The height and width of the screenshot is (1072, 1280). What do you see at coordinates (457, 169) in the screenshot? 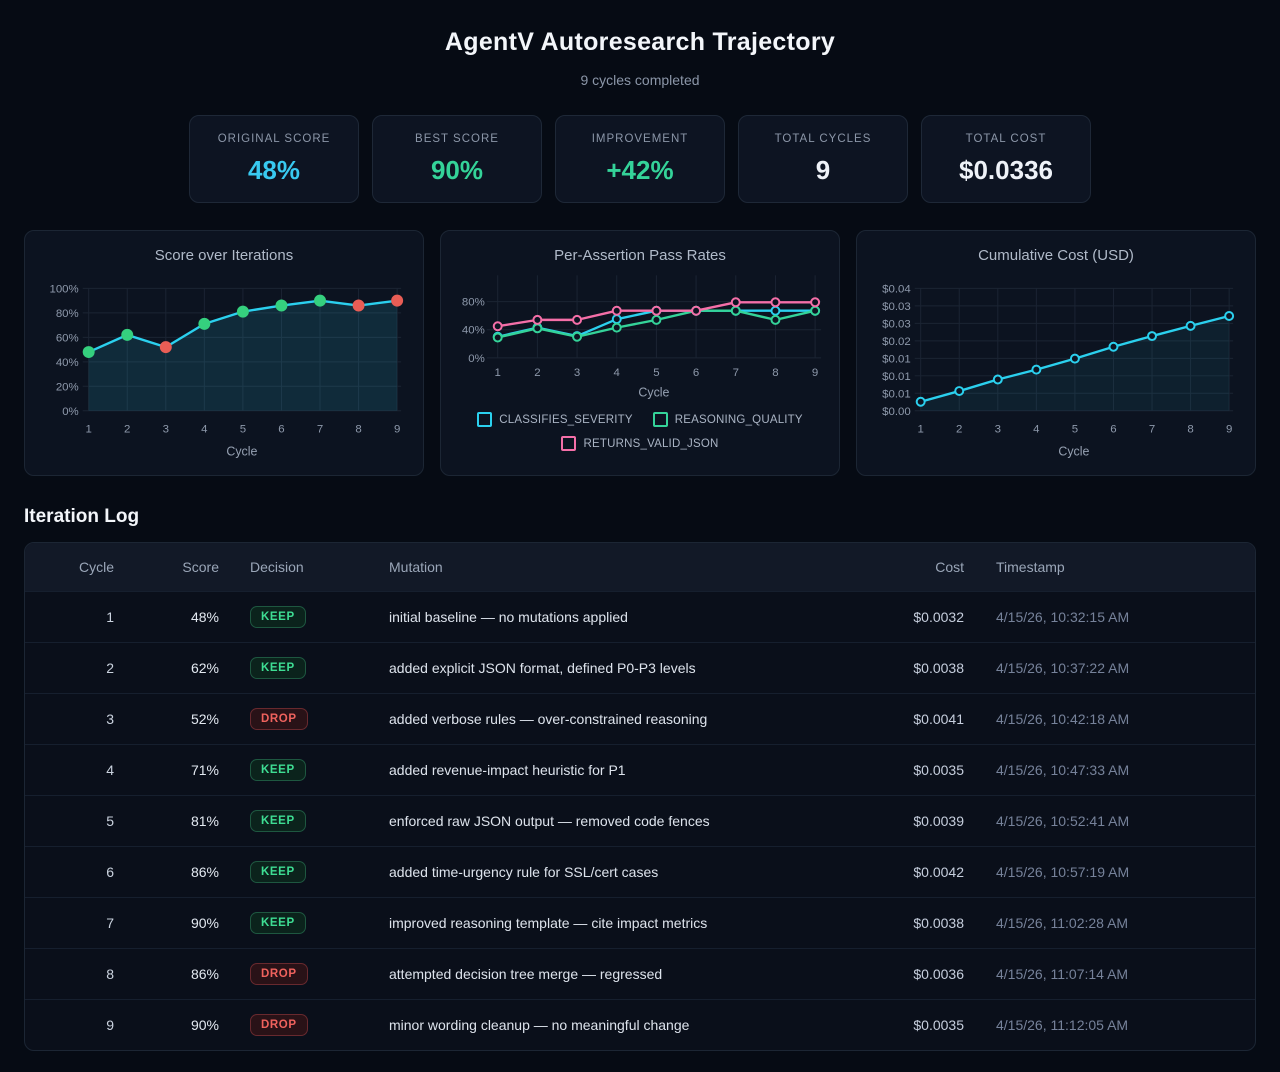
I see `stat-value: 90%` at bounding box center [457, 169].